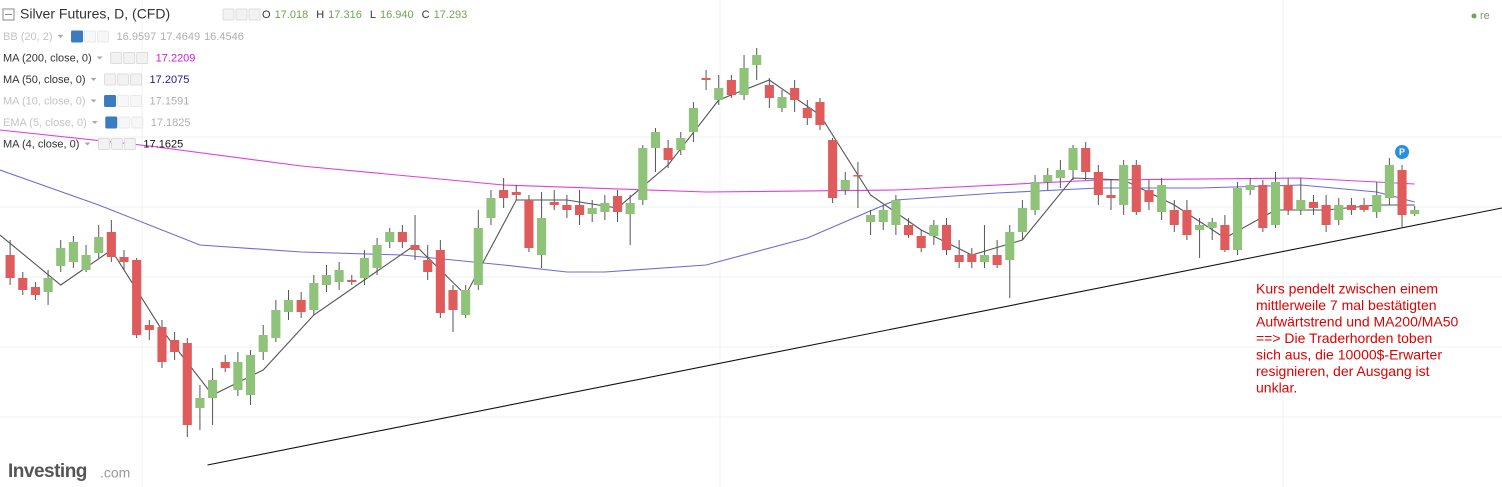 The image size is (1502, 487). I want to click on indicator-label: MA (50, close, 0), so click(44, 80).